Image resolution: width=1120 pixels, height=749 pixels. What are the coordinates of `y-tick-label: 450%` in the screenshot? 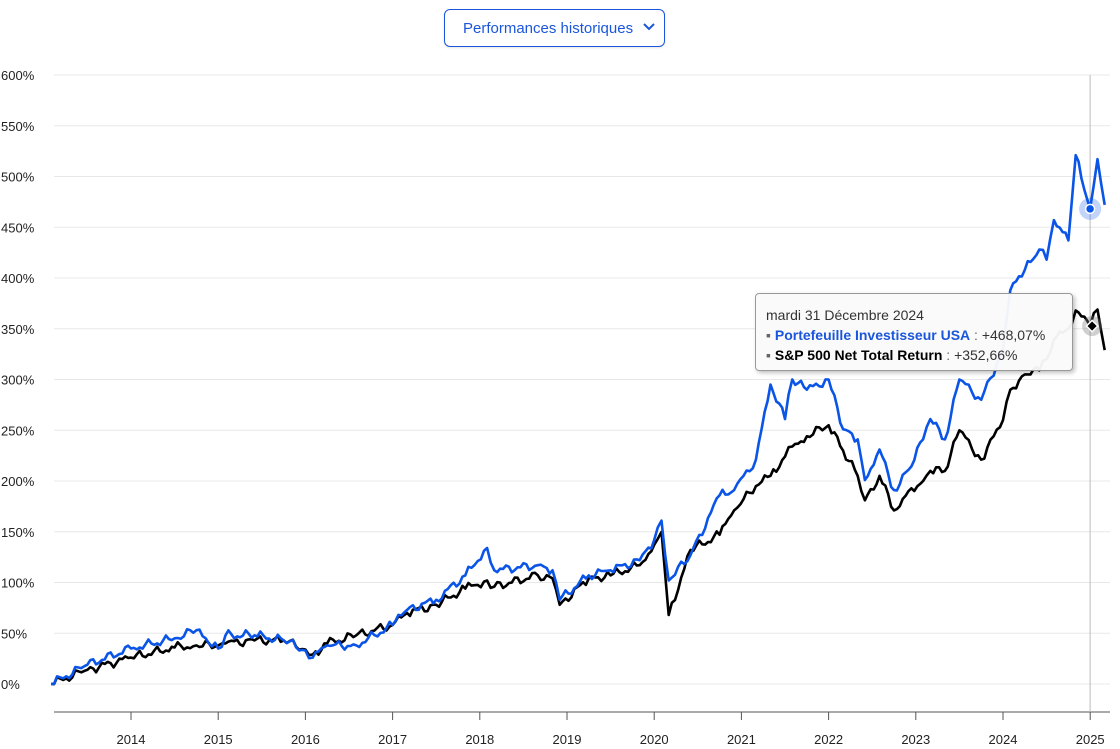 It's located at (18, 227).